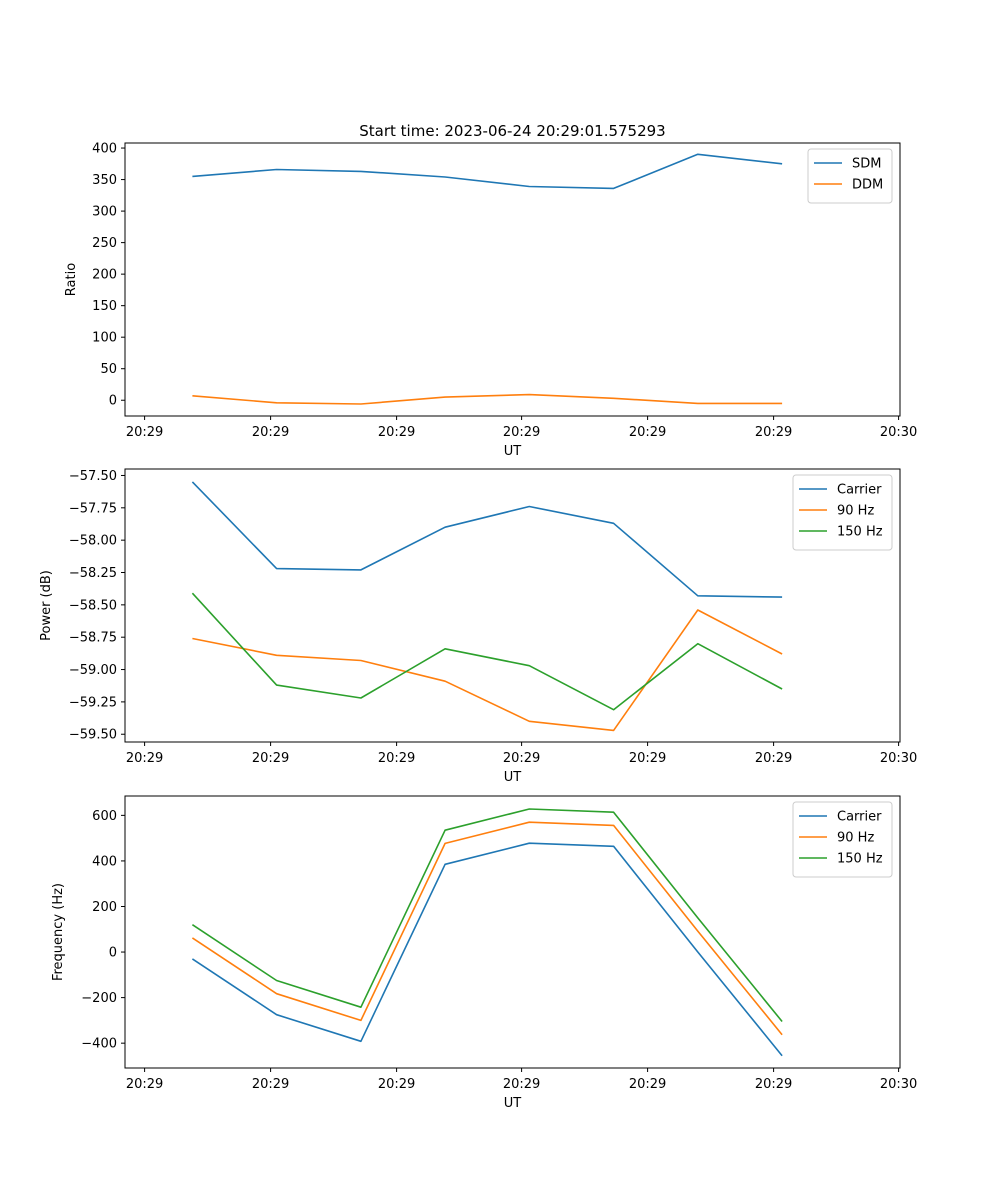  Describe the element at coordinates (104, 212) in the screenshot. I see `y-tick-label: 300` at that location.